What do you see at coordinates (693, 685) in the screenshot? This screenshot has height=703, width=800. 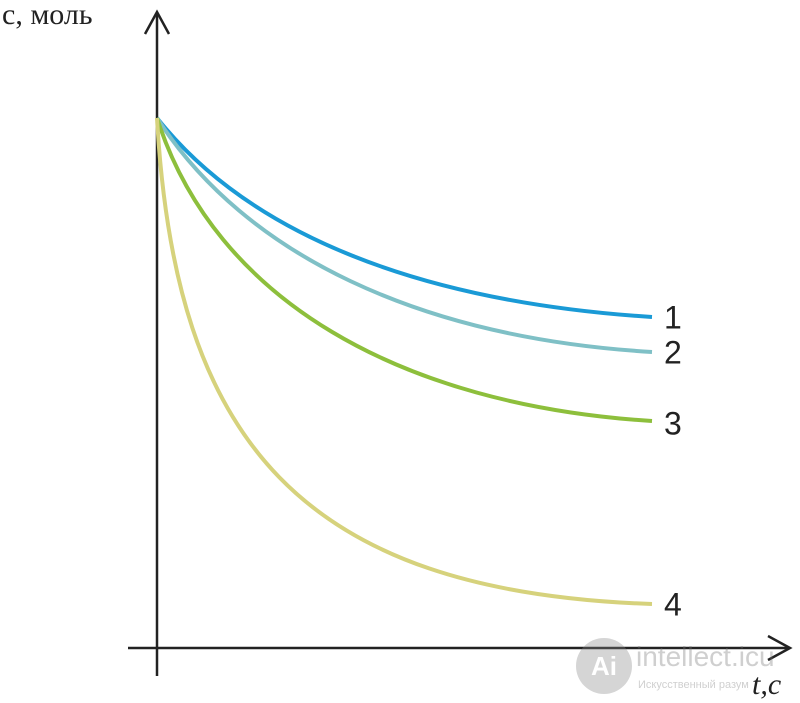 I see `watermark-subtitle: Искусственный разум` at bounding box center [693, 685].